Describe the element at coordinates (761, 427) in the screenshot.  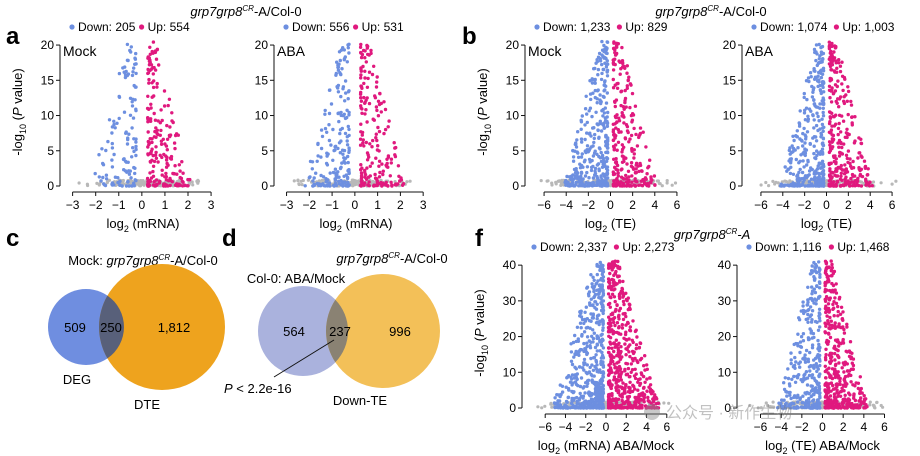
I see `x-tick-label: −6` at that location.